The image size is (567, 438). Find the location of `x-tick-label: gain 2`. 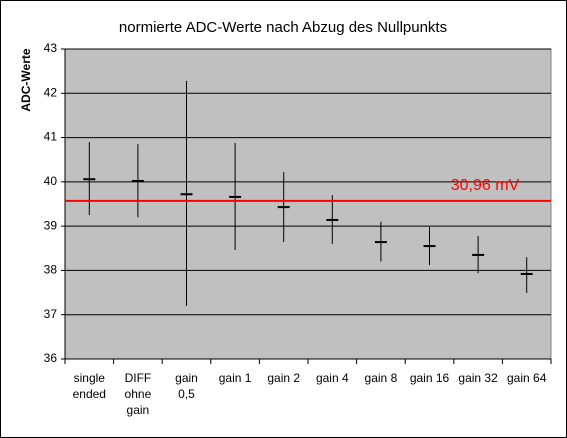

x-tick-label: gain 2 is located at coordinates (283, 378).